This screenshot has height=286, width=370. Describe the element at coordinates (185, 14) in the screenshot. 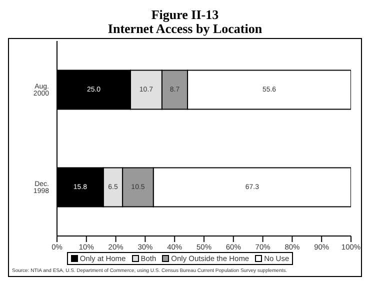

I see `chart-title: Figure II-13` at that location.